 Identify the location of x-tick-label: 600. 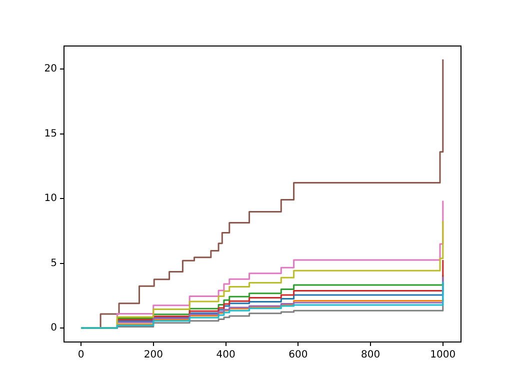
(298, 355).